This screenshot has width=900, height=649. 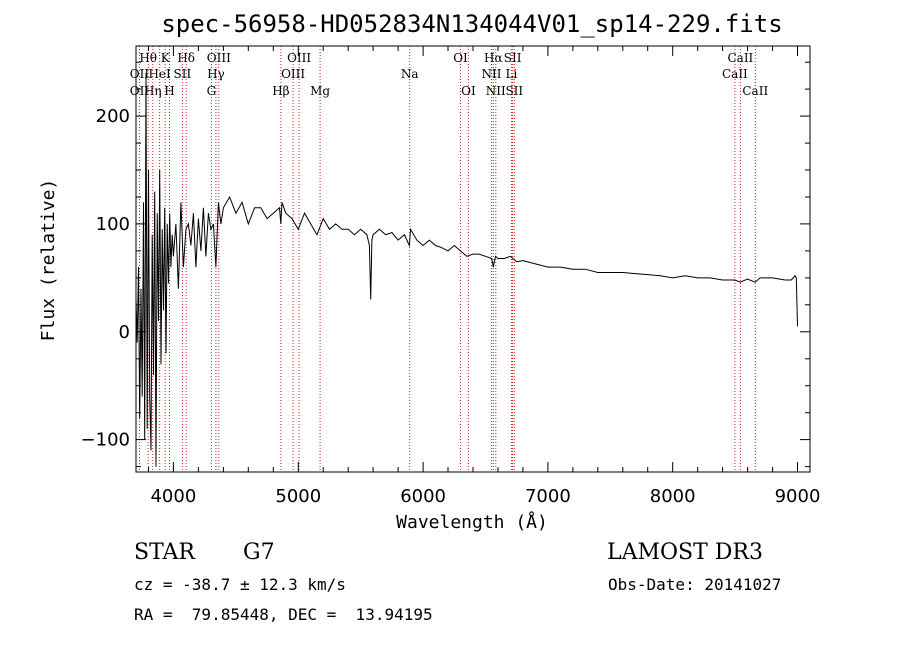 I want to click on line-label: Li, so click(x=511, y=74).